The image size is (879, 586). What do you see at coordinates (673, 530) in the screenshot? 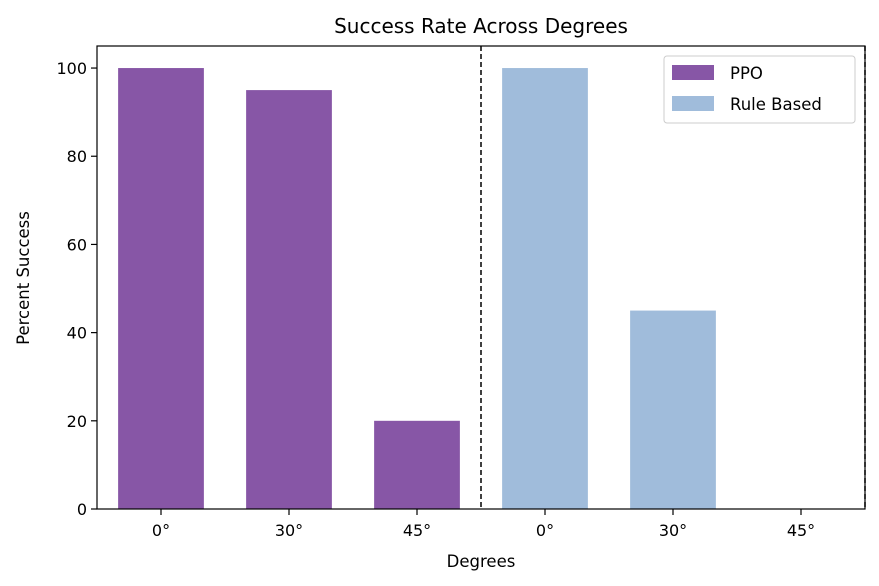
I see `x-tick-label-4: 30°` at bounding box center [673, 530].